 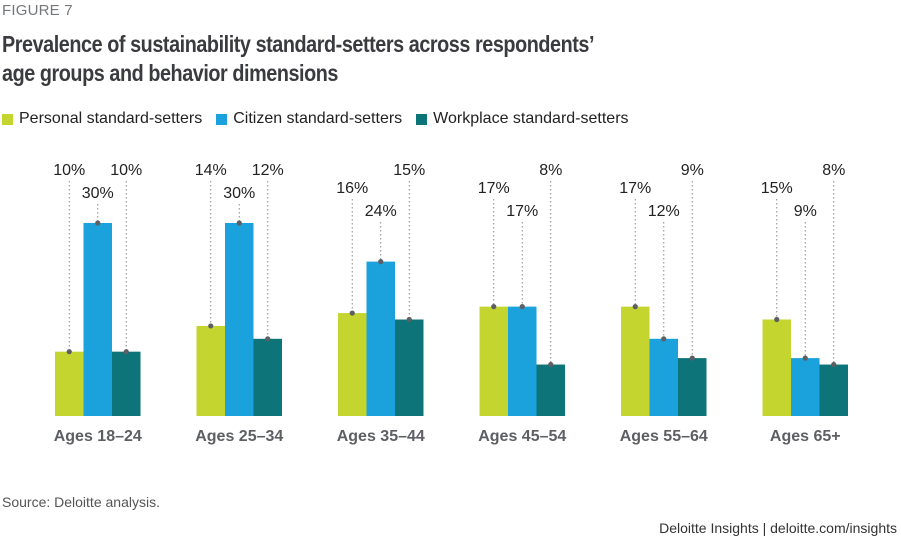 What do you see at coordinates (422, 119) in the screenshot?
I see `legend-swatch-workplace` at bounding box center [422, 119].